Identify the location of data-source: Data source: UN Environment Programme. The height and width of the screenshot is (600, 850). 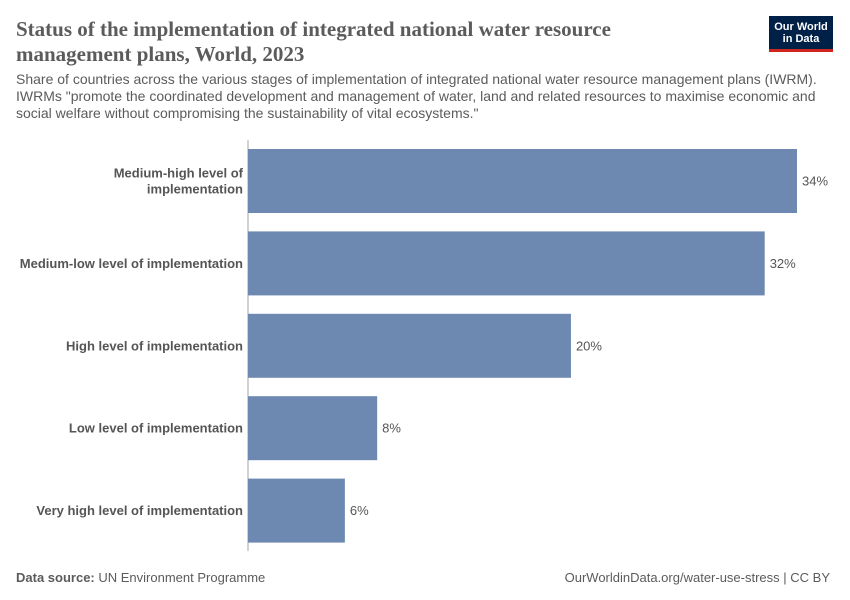
(140, 577).